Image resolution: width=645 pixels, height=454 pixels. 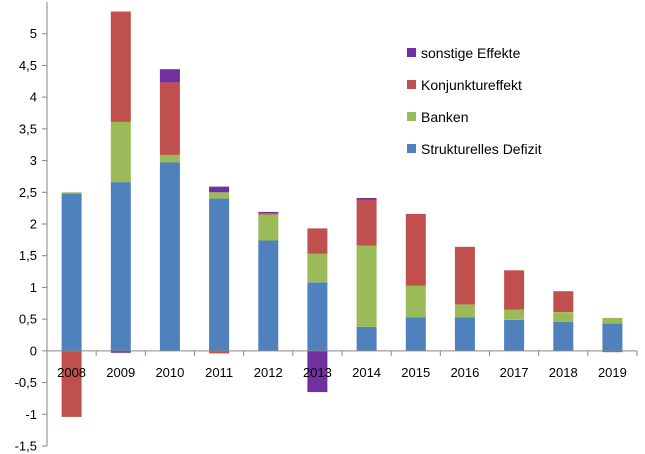 I want to click on legend-label-banken: Banken, so click(x=444, y=117).